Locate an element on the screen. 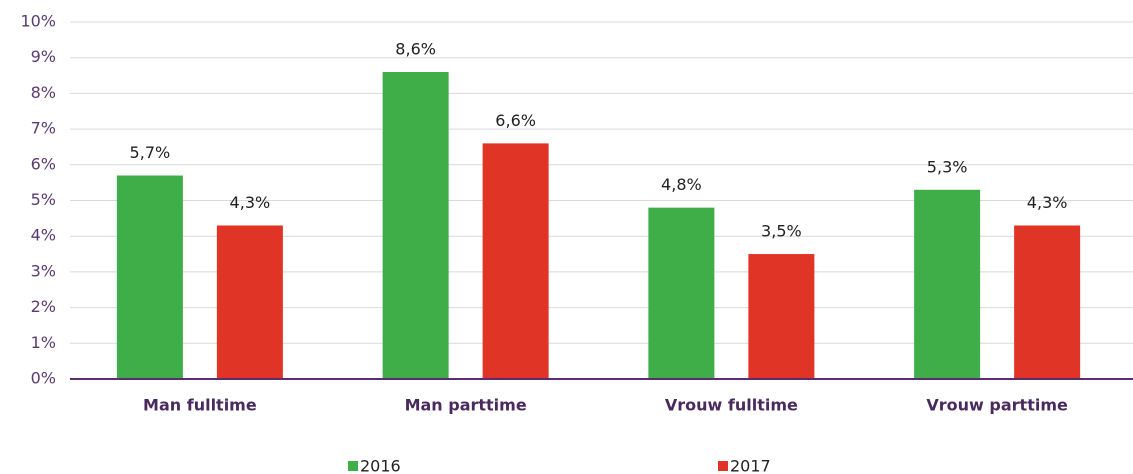 The image size is (1133, 474). y-tick-label: 9% is located at coordinates (43, 56).